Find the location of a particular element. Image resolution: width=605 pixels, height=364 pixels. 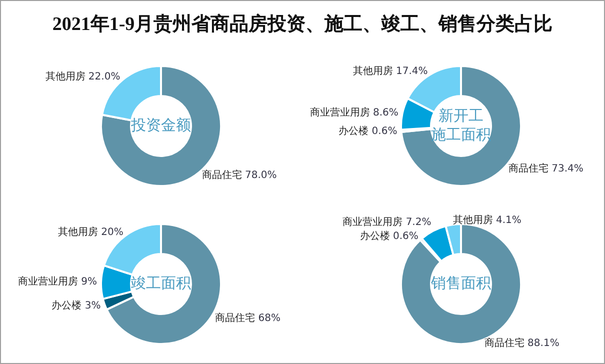

data-label: 20% is located at coordinates (112, 232).